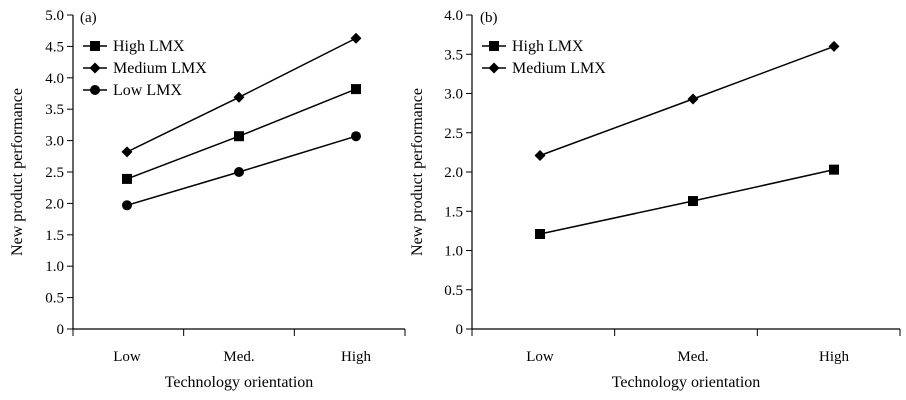 The image size is (906, 400). I want to click on series-line, so click(687, 201).